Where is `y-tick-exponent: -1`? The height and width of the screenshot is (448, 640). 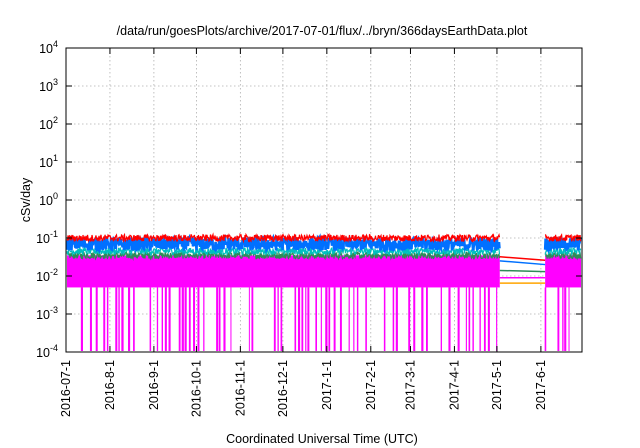 y-tick-exponent: -1 is located at coordinates (54, 234).